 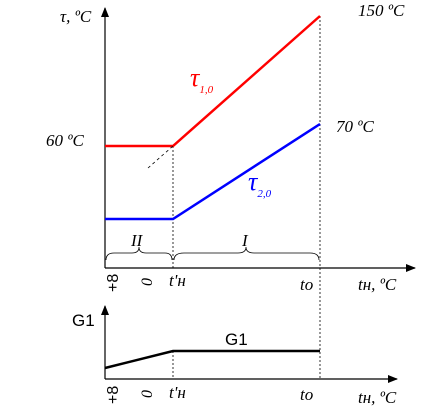 I want to click on upper-tick-tn: t'н, so click(x=177, y=280).